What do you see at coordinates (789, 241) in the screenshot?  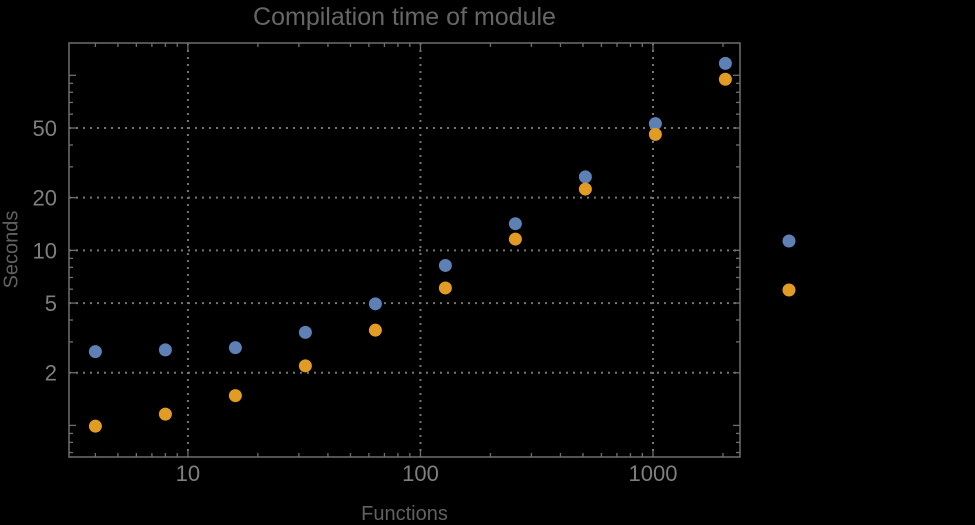 I see `legend-marker-blue` at bounding box center [789, 241].